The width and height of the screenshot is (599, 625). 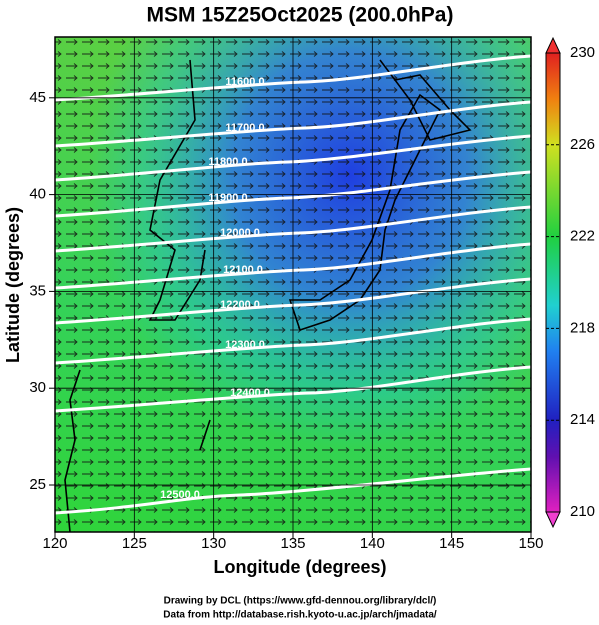 I want to click on x-tick-label: 145, so click(x=451, y=543).